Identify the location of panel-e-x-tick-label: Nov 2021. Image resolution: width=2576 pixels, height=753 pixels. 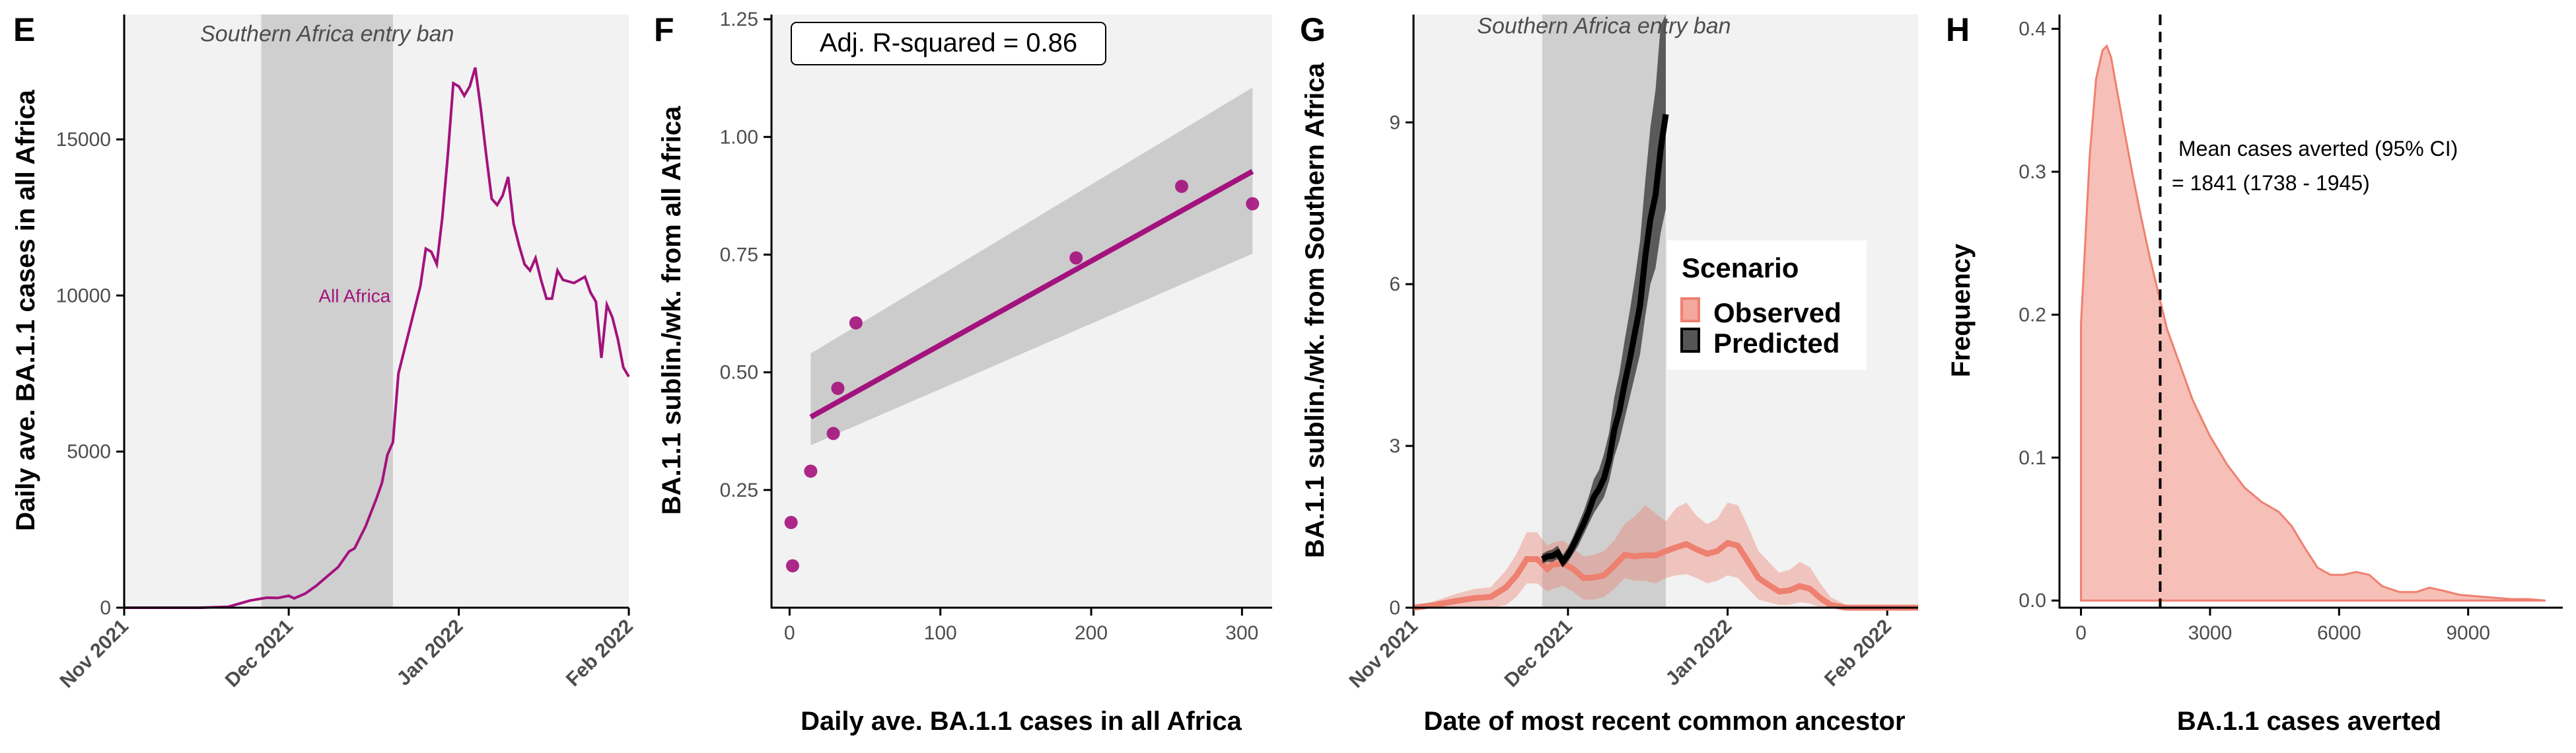
(93, 654).